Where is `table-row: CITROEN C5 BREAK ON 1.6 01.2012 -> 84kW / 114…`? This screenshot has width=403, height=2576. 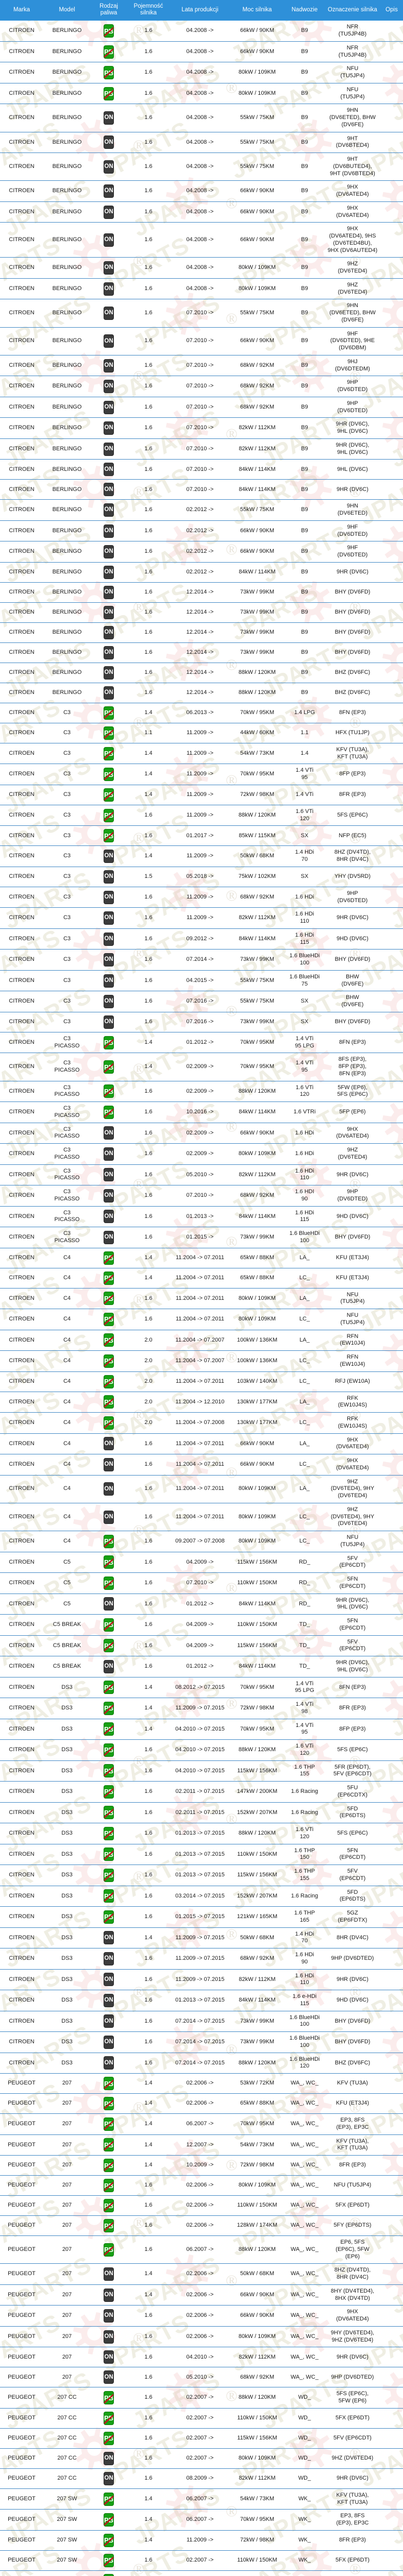 table-row: CITROEN C5 BREAK ON 1.6 01.2012 -> 84kW / 114… is located at coordinates (202, 1666).